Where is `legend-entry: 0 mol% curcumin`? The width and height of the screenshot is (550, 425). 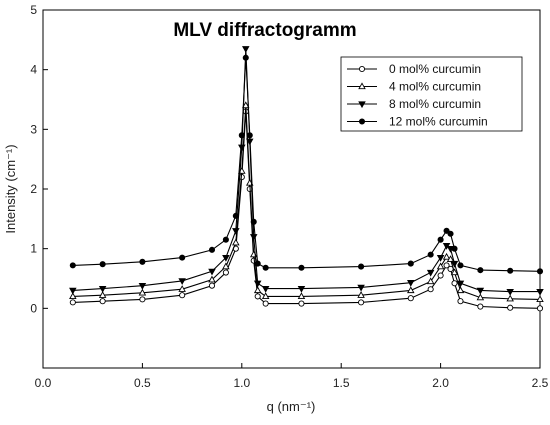
legend-entry: 0 mol% curcumin is located at coordinates (414, 69).